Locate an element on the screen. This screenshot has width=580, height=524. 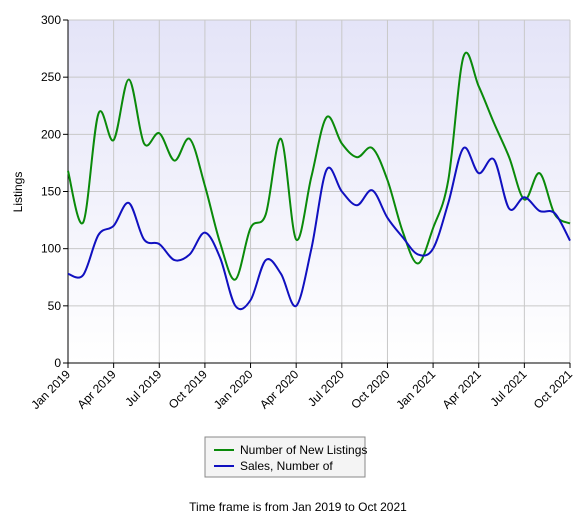
x-tick-label: Apr 2019 is located at coordinates (96, 389).